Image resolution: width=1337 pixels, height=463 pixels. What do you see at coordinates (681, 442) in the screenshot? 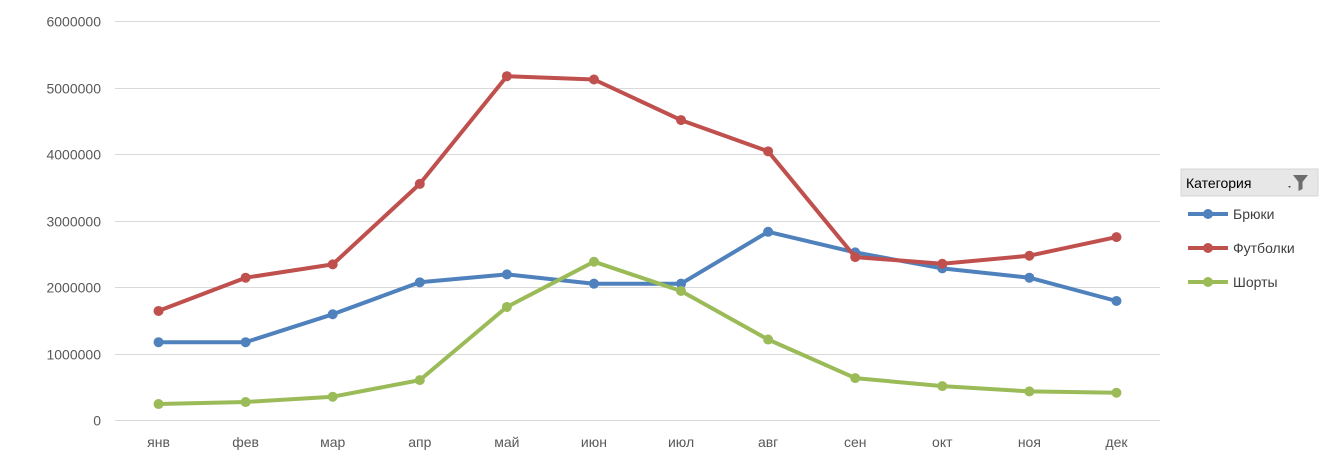
I see `x-tick-label: июл` at bounding box center [681, 442].